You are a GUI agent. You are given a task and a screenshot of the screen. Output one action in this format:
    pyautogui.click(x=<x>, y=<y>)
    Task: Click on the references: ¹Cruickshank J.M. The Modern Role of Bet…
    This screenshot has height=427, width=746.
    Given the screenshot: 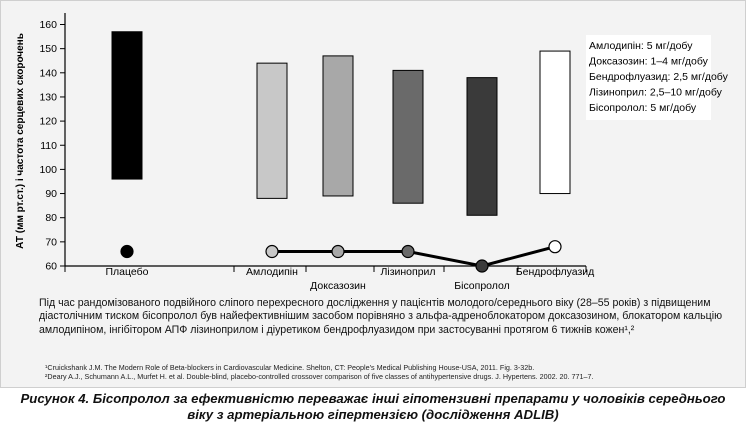 What is the action you would take?
    pyautogui.click(x=390, y=372)
    